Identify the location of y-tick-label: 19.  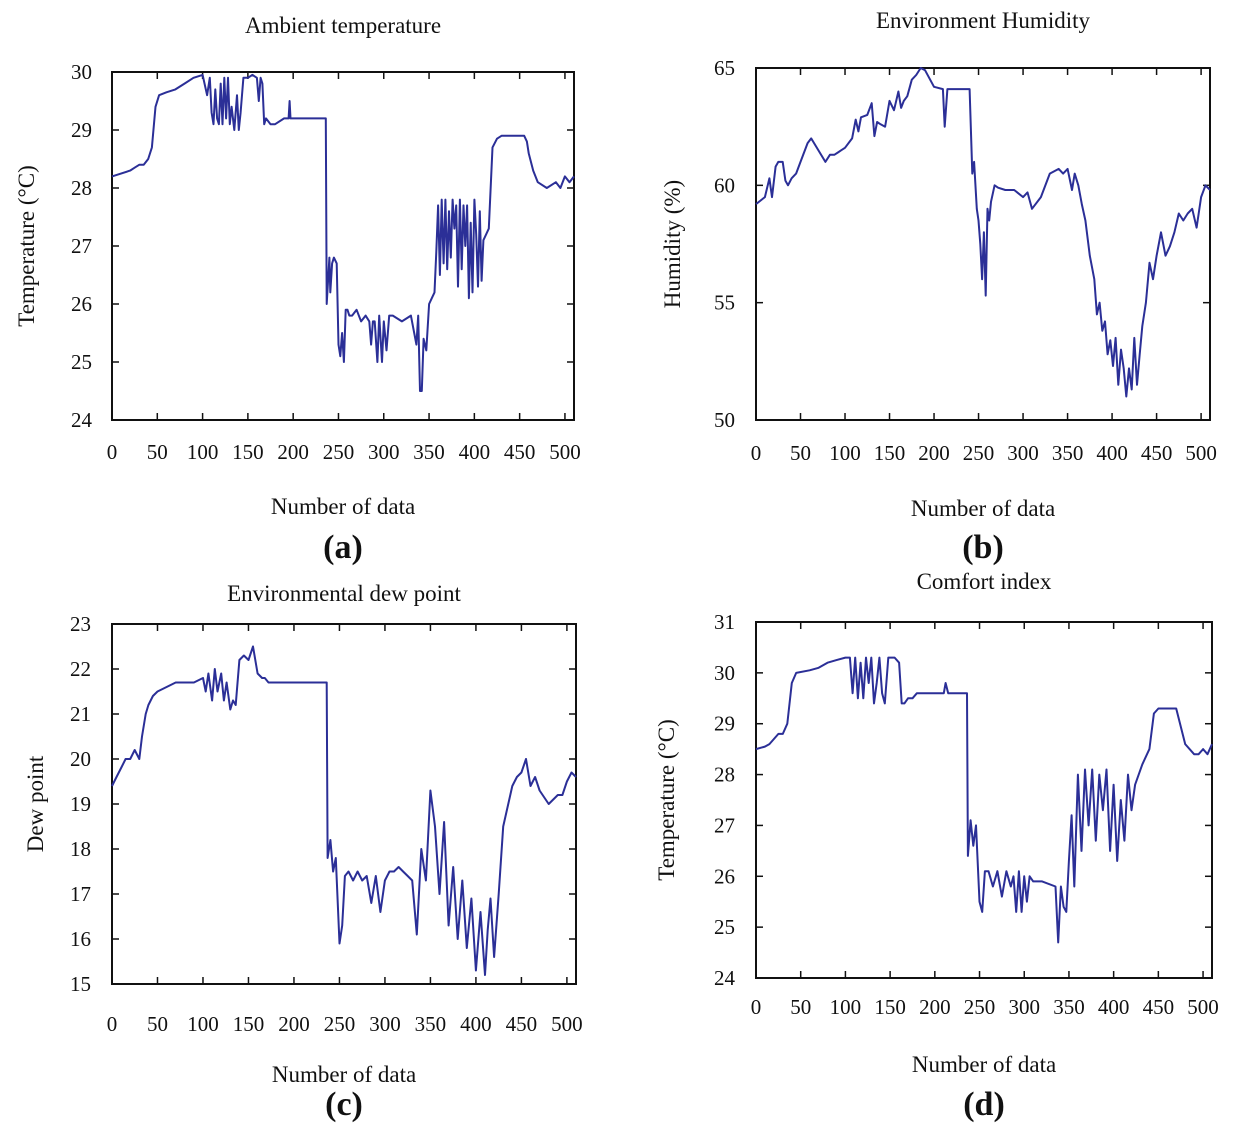
(80, 804).